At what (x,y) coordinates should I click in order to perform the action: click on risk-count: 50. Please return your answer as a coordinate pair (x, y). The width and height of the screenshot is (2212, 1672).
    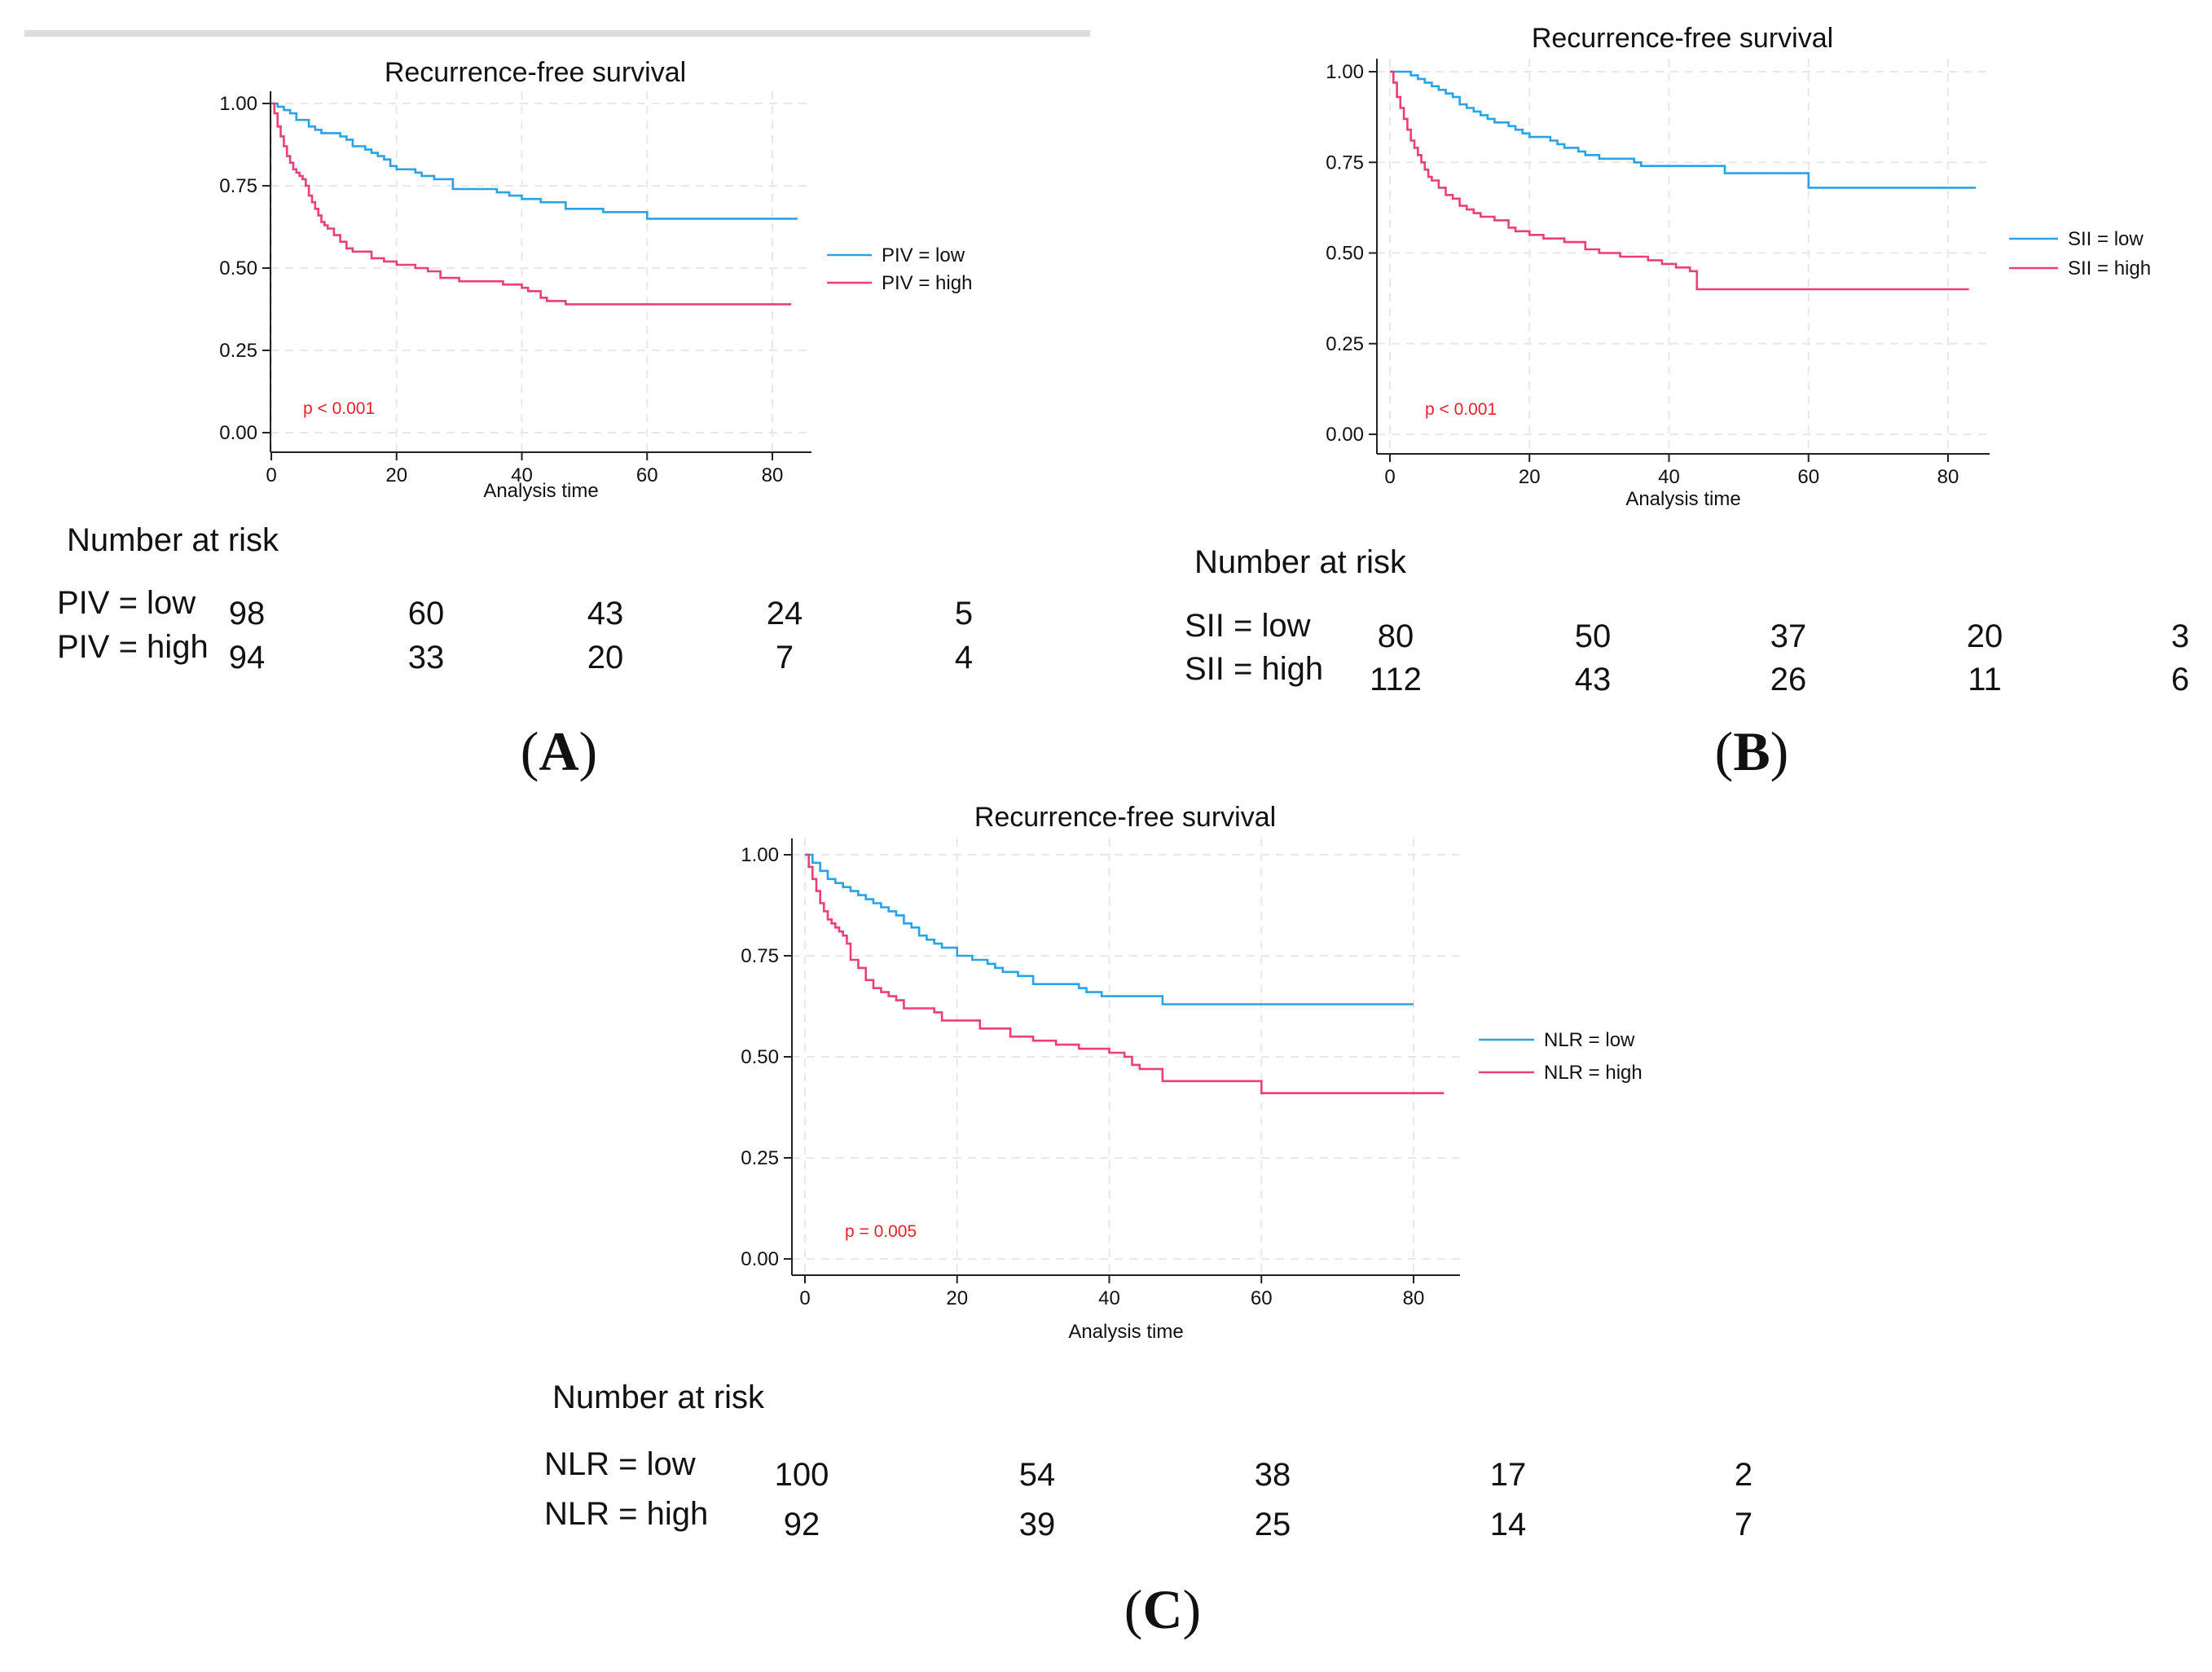
    Looking at the image, I should click on (1593, 636).